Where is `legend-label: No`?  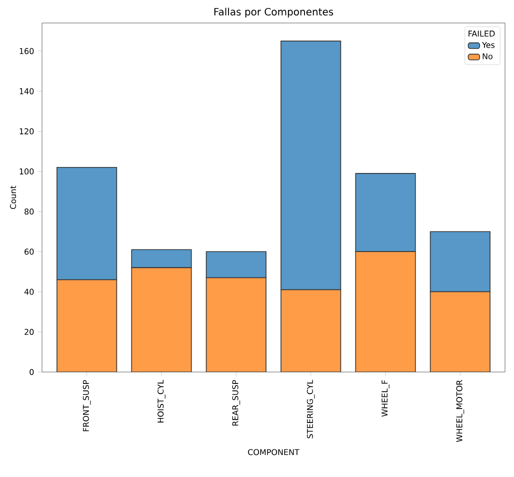 legend-label: No is located at coordinates (487, 56).